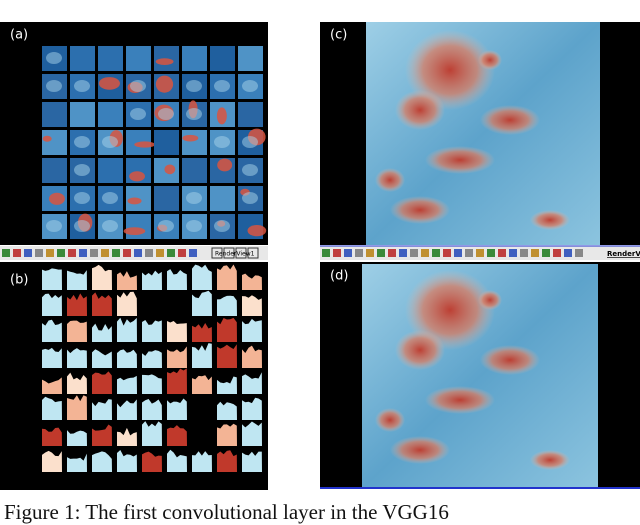  I want to click on tile-grid, so click(154, 142).